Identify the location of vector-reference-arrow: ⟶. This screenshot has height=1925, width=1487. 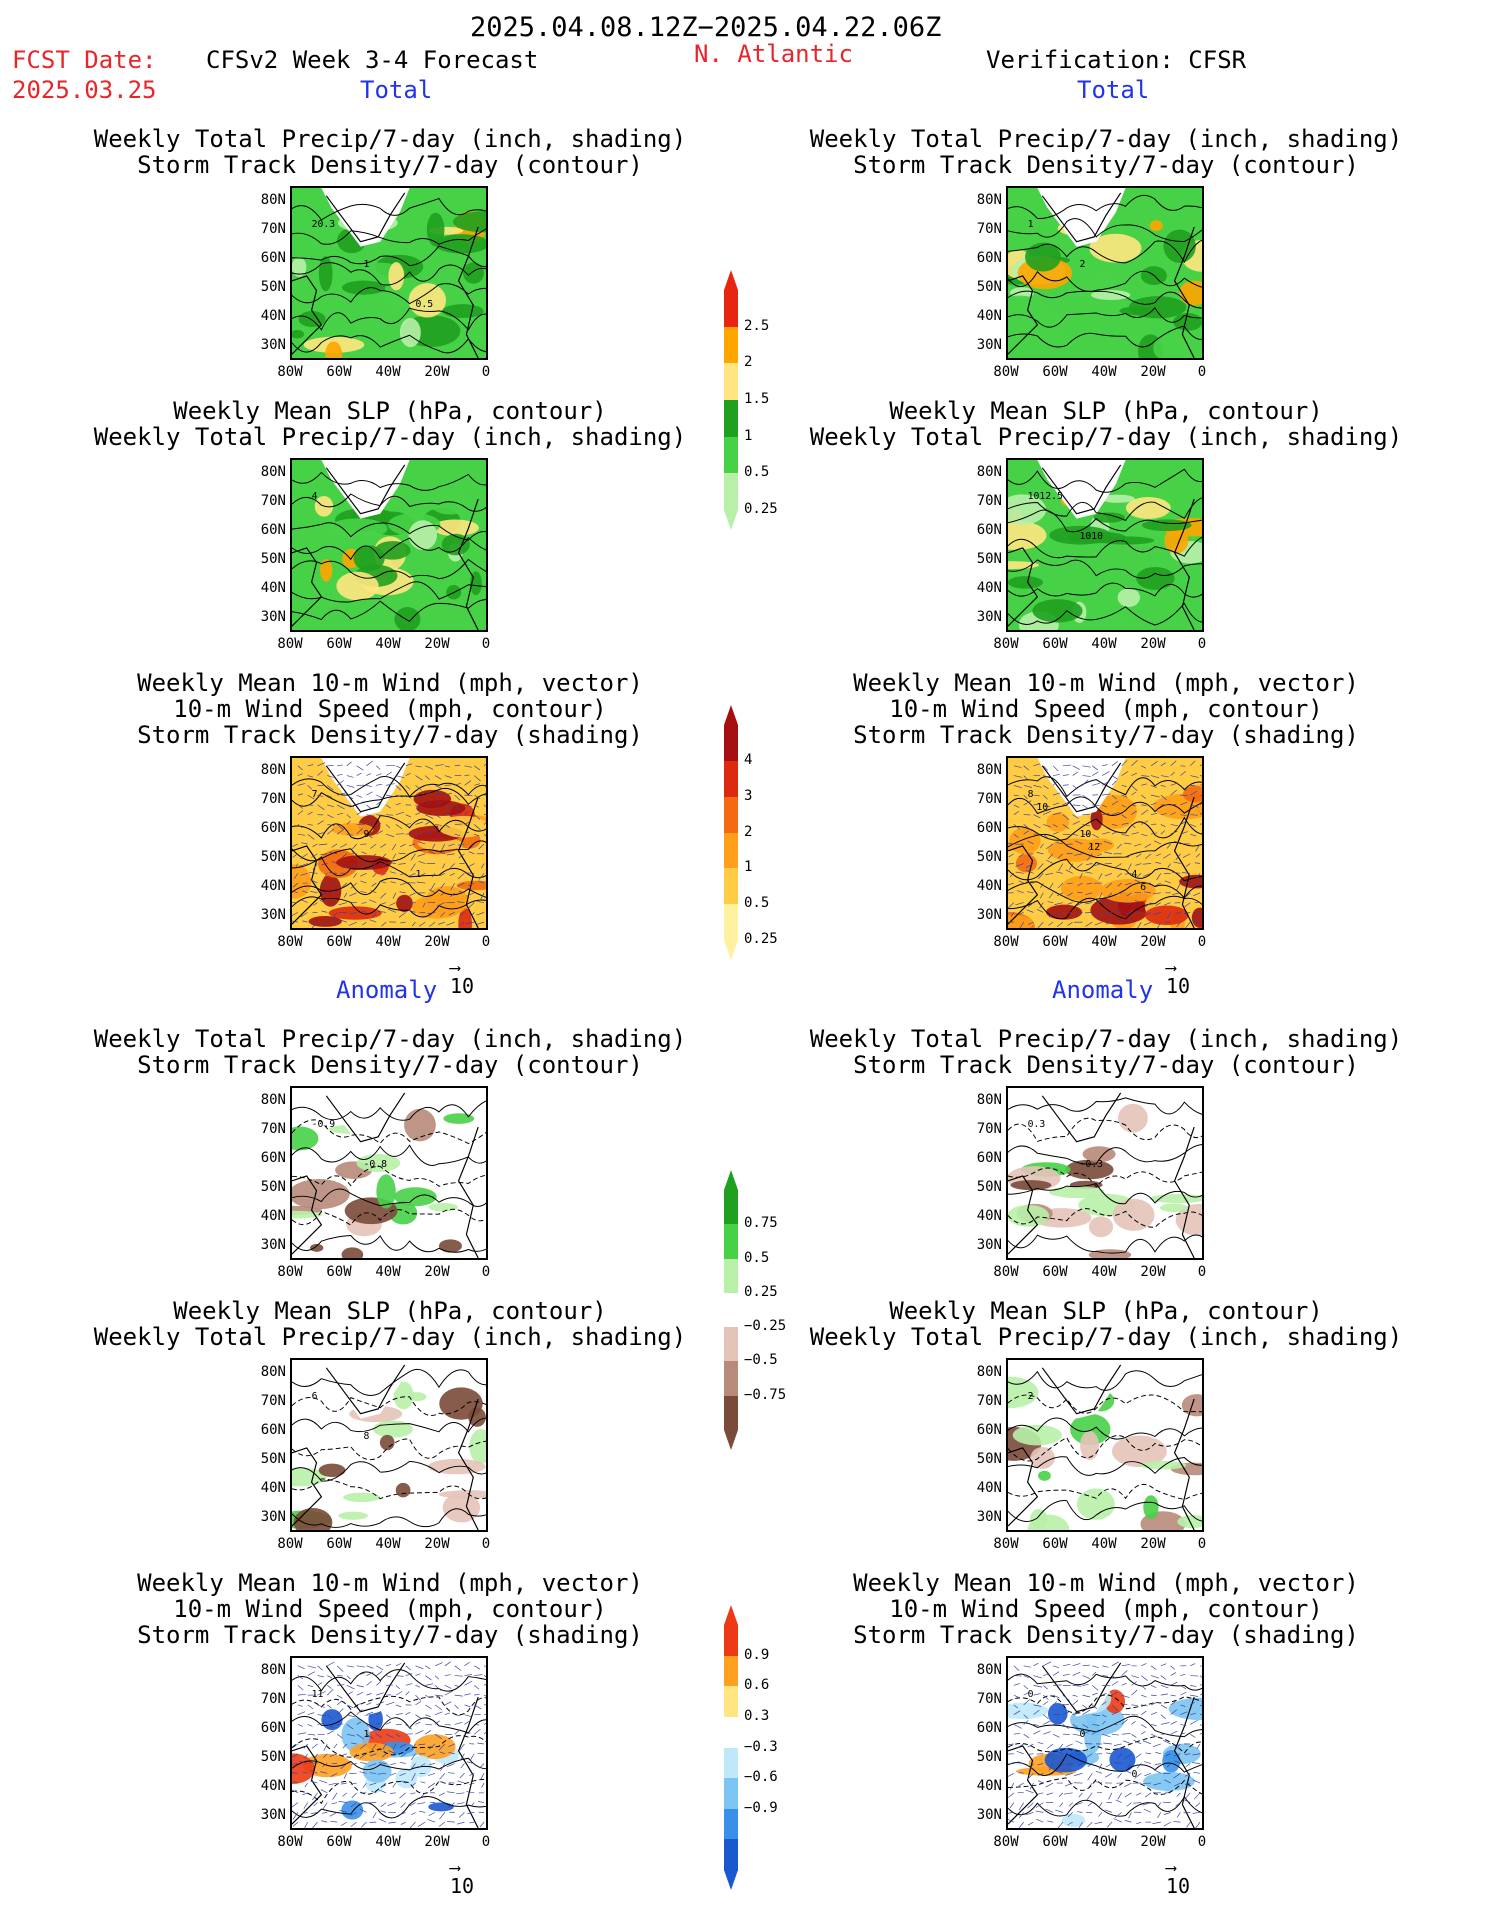
(455, 967).